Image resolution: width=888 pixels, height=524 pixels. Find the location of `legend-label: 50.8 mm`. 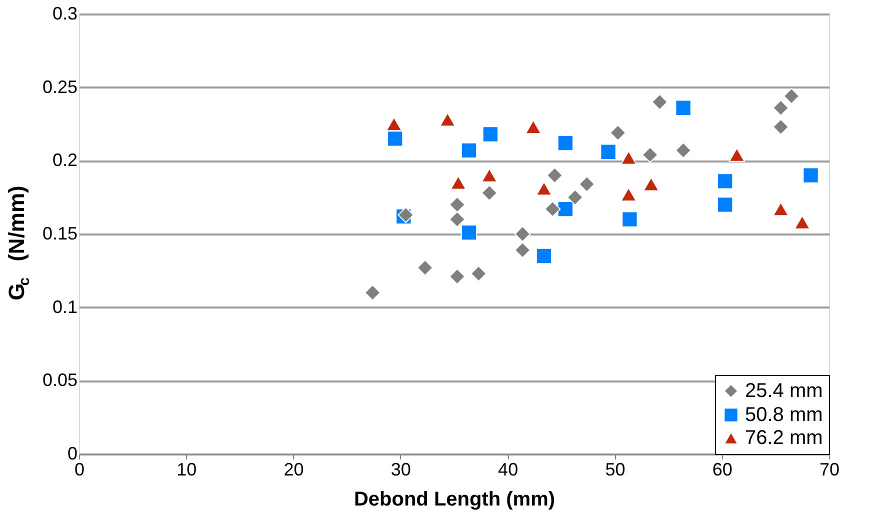

legend-label: 50.8 mm is located at coordinates (784, 415).